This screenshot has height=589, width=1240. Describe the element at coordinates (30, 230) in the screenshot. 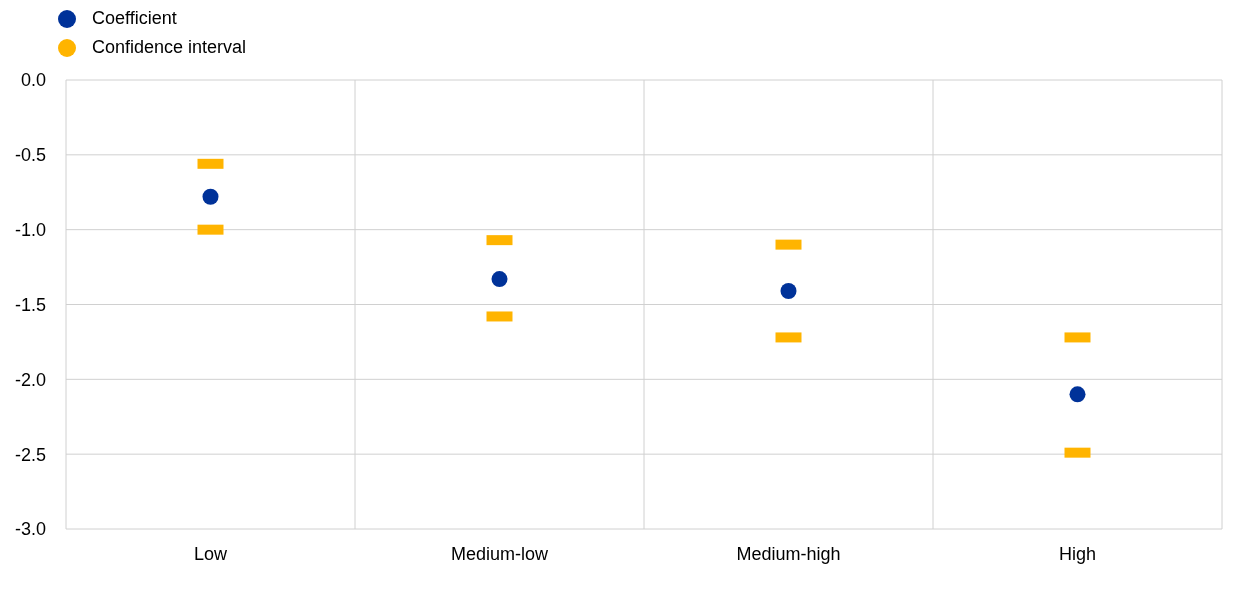

I see `y-tick-label: -1.0` at that location.